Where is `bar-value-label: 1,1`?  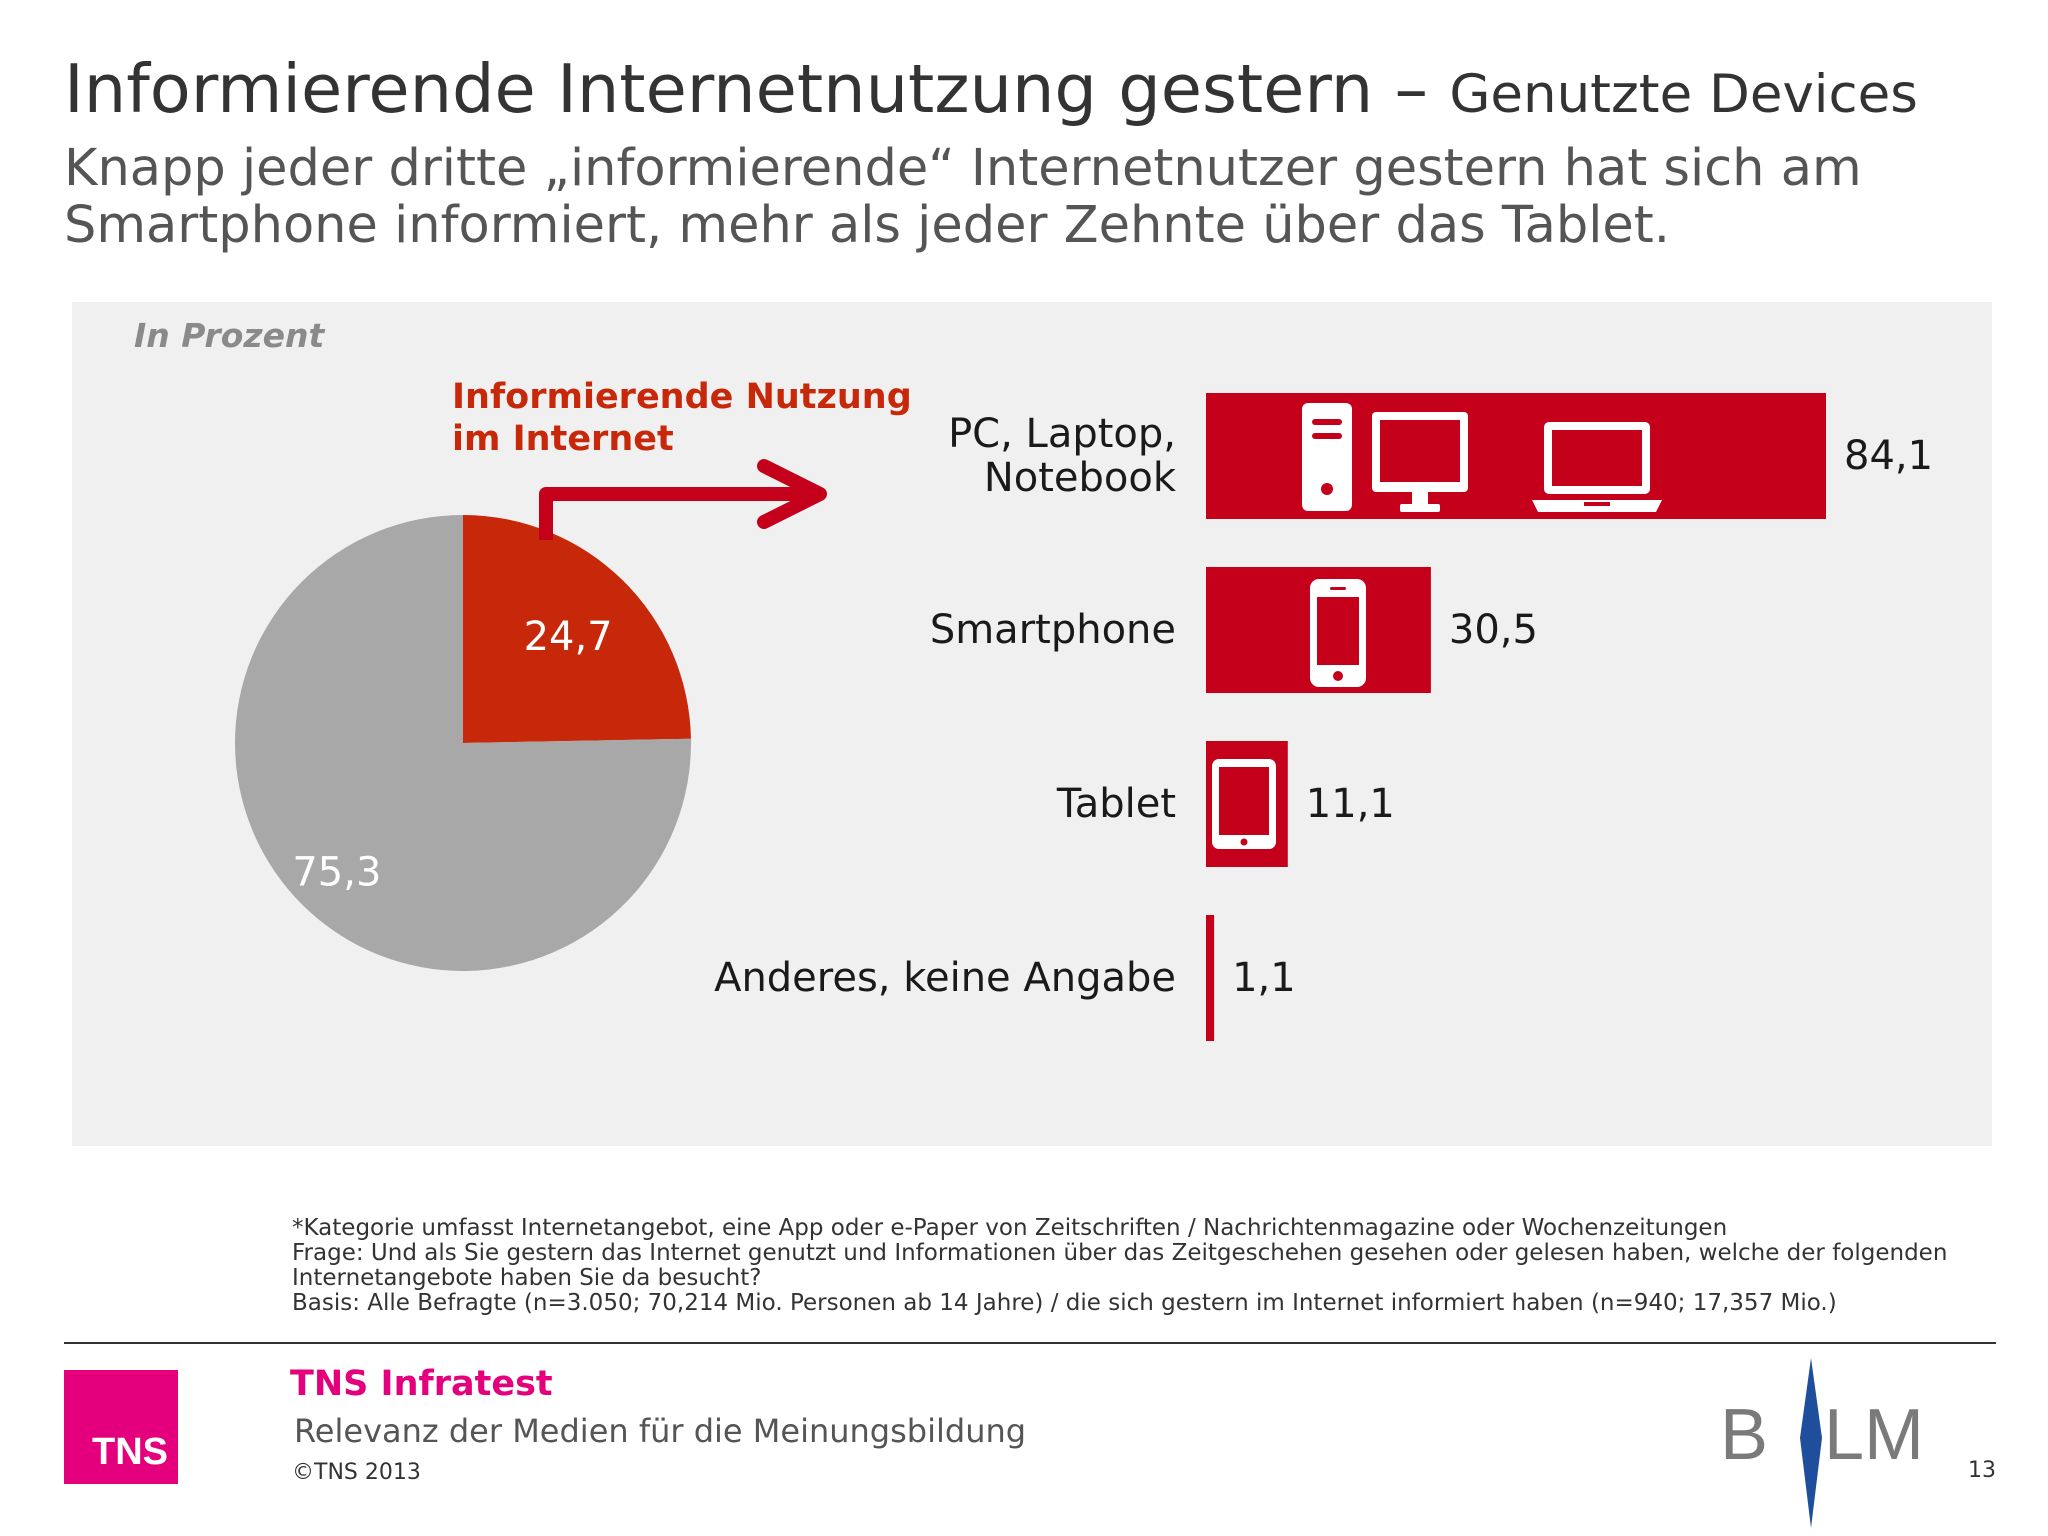 bar-value-label: 1,1 is located at coordinates (1264, 978).